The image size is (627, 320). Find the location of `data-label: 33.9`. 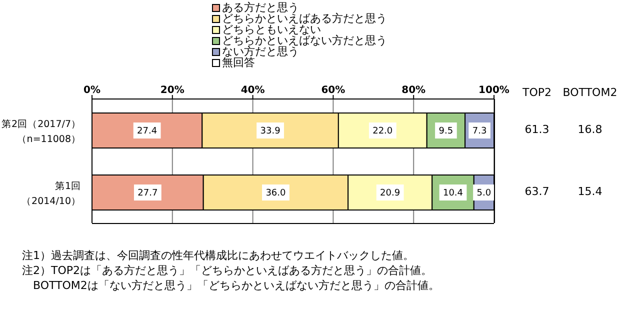

data-label: 33.9 is located at coordinates (270, 131).